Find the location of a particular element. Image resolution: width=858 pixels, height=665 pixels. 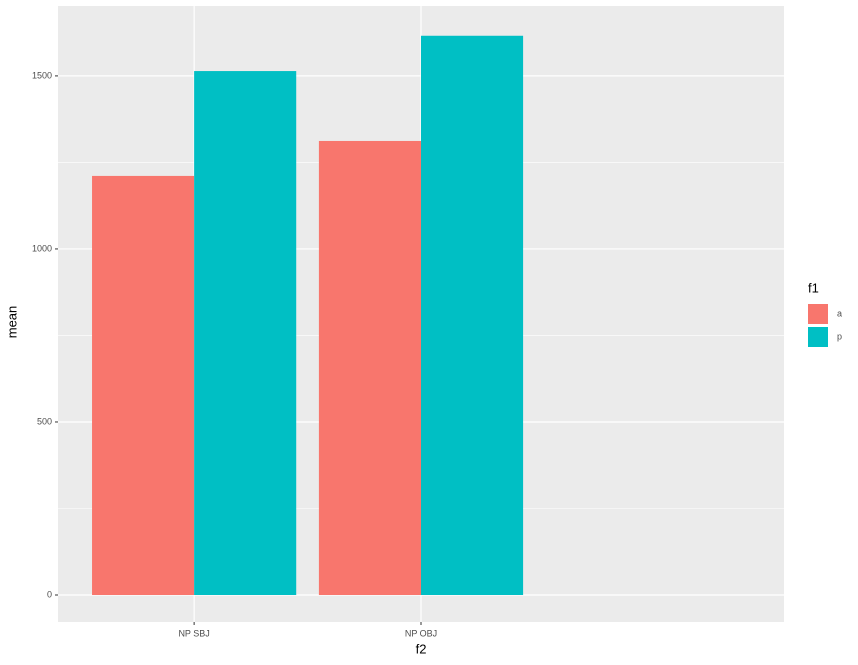

y-tick-label: 1500 is located at coordinates (42, 75).